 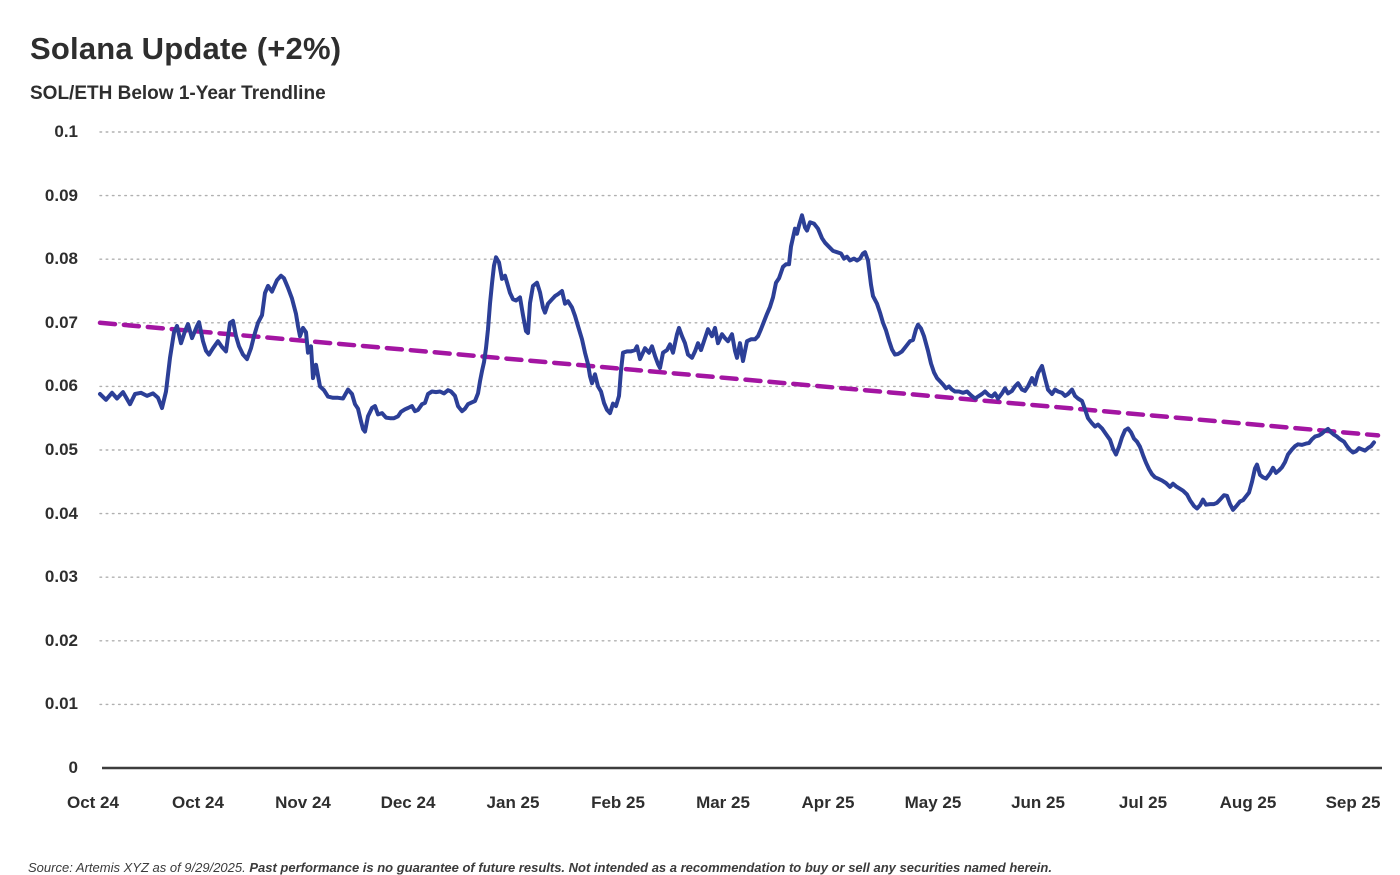 I want to click on y-axis-label: 0.07, so click(x=61, y=322).